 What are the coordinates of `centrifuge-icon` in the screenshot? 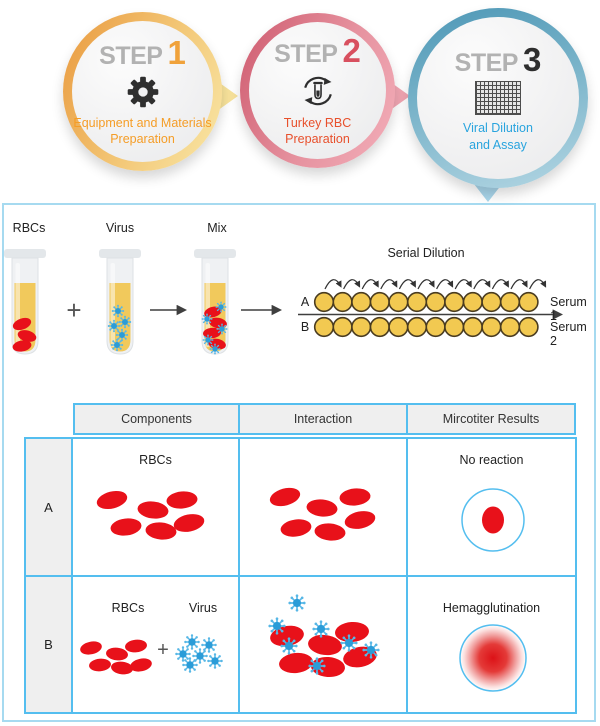 It's located at (317, 90).